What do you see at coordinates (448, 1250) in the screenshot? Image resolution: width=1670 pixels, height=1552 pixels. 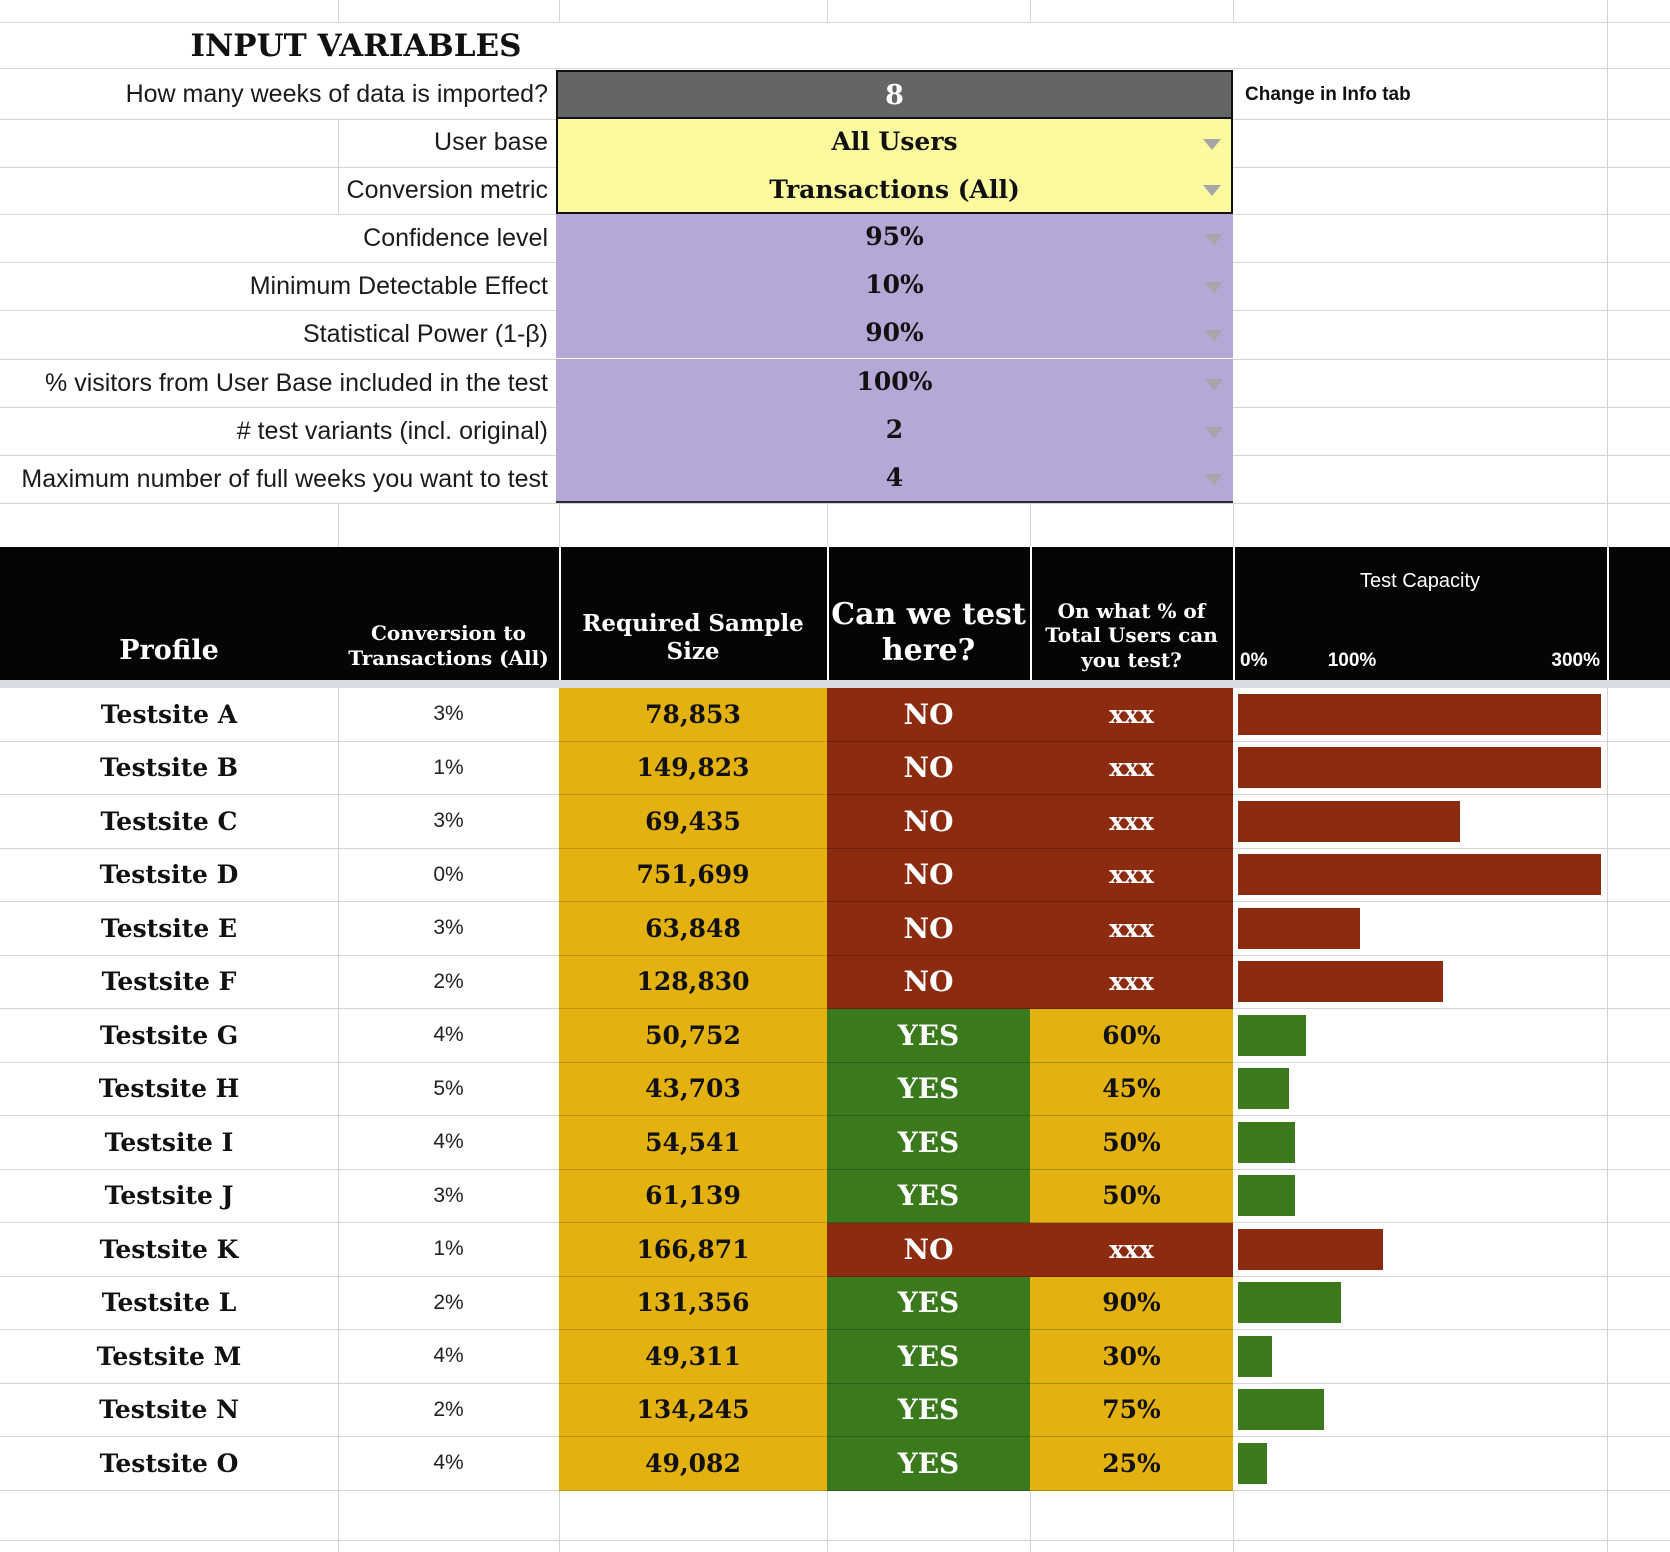 I see `conversion-cell: 1%` at bounding box center [448, 1250].